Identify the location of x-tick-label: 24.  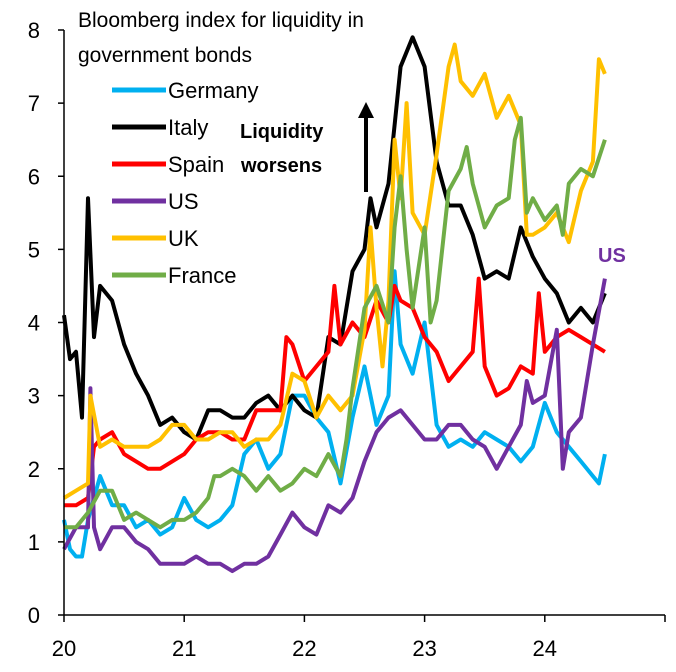
(545, 648).